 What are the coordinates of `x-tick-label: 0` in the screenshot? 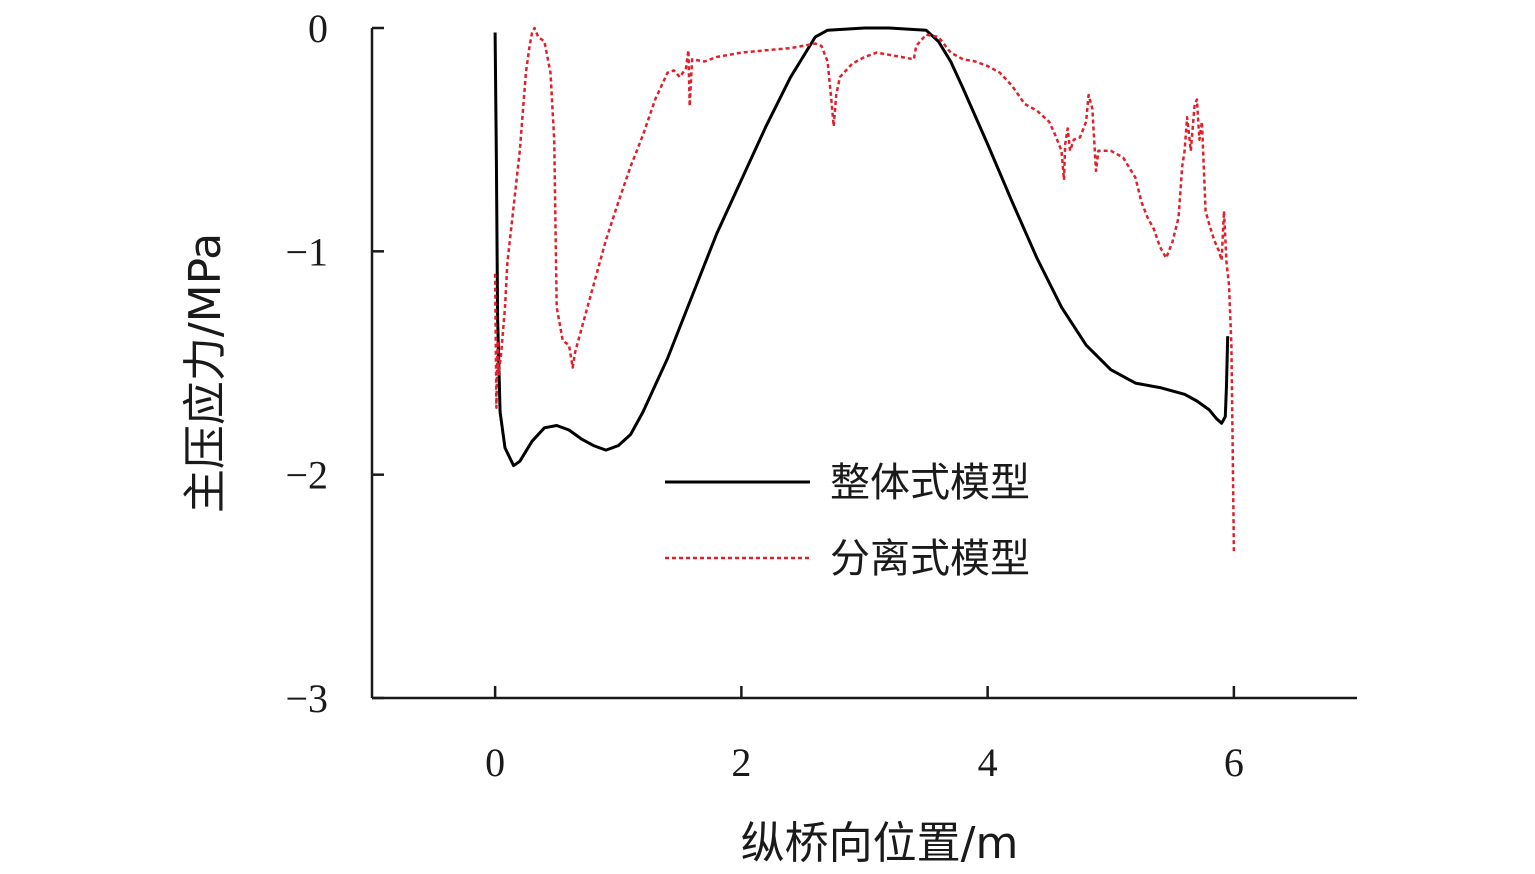 It's located at (495, 762).